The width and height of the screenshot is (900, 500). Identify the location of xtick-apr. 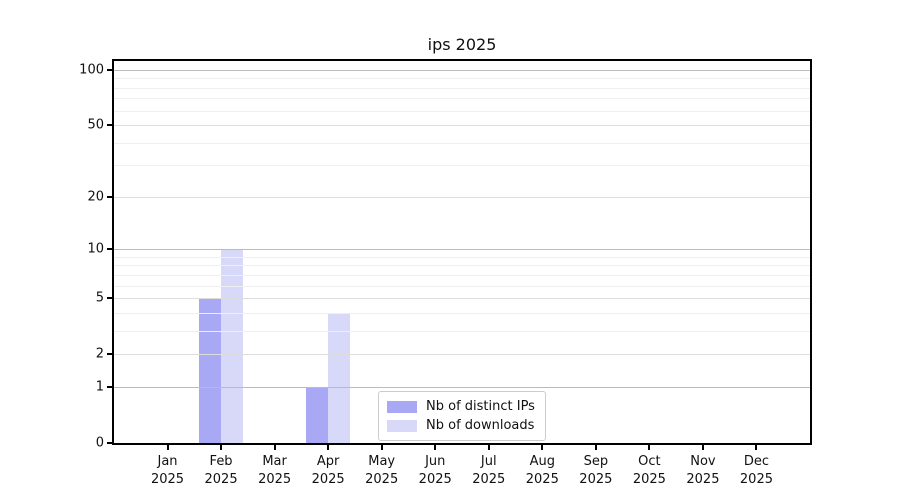
(328, 447).